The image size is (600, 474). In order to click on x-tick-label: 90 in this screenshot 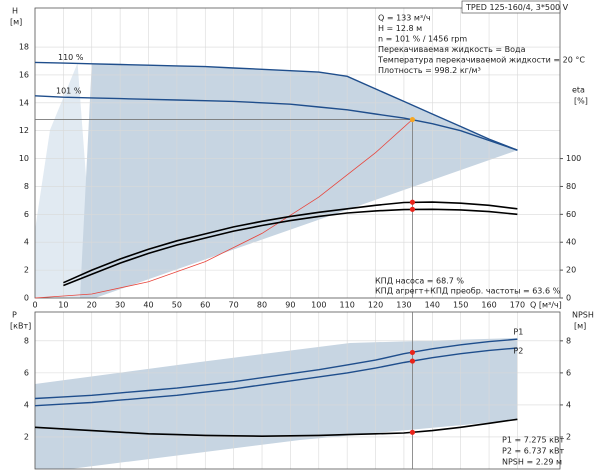, I will do `click(290, 305)`.